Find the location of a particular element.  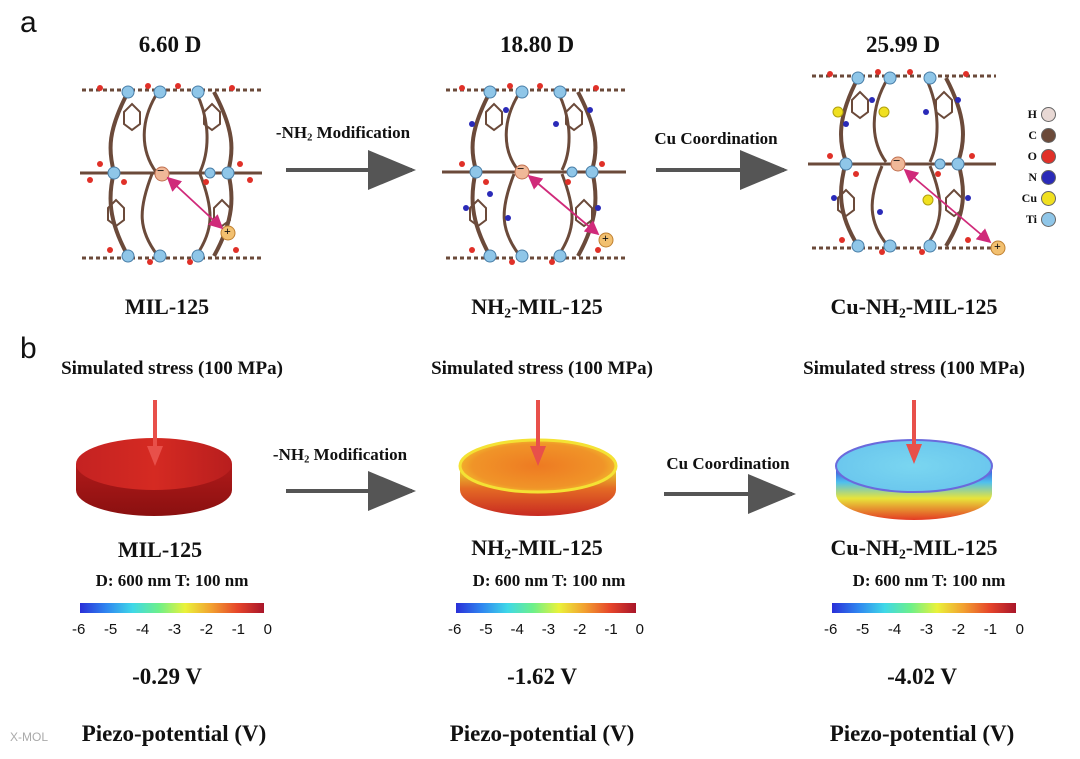

mof-structure-mil125 is located at coordinates (171, 174).